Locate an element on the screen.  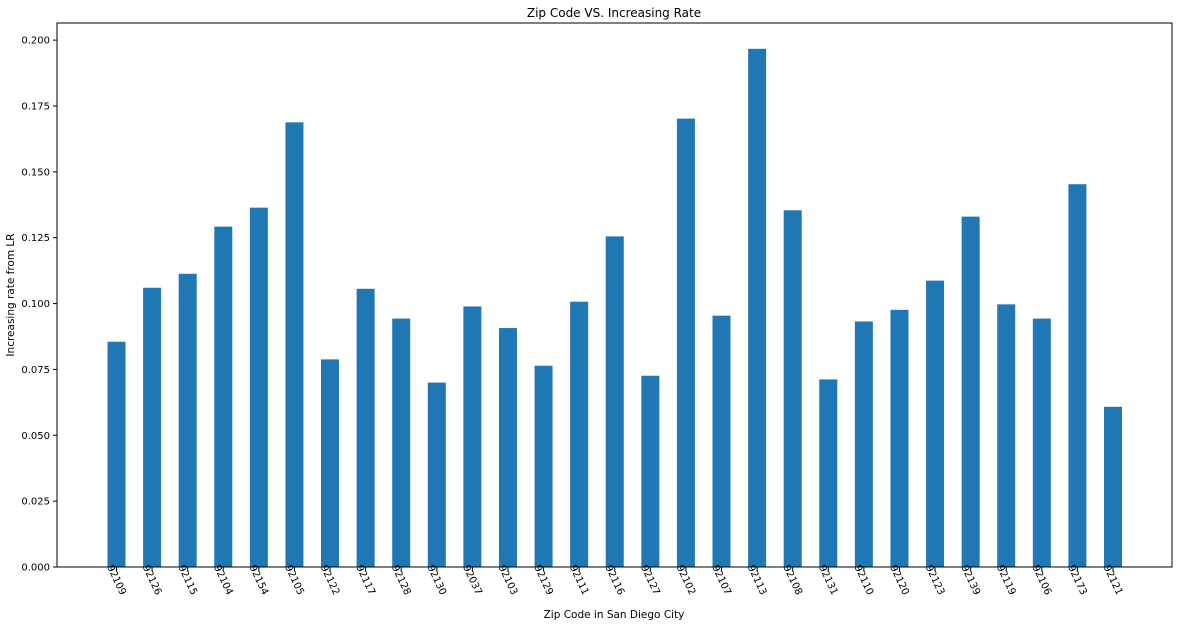
x-tick-label: 92110 is located at coordinates (863, 579).